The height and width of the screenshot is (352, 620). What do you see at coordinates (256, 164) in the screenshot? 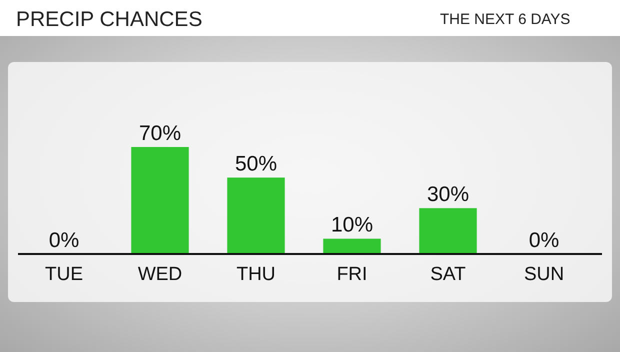
I see `data-label: 50%` at bounding box center [256, 164].